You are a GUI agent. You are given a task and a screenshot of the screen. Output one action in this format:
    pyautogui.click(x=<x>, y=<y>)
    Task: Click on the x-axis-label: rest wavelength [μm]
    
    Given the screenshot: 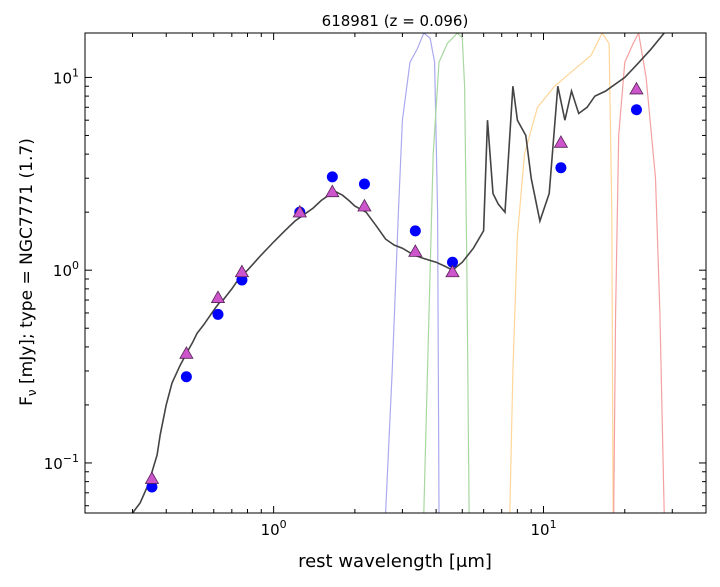 What is the action you would take?
    pyautogui.click(x=395, y=561)
    